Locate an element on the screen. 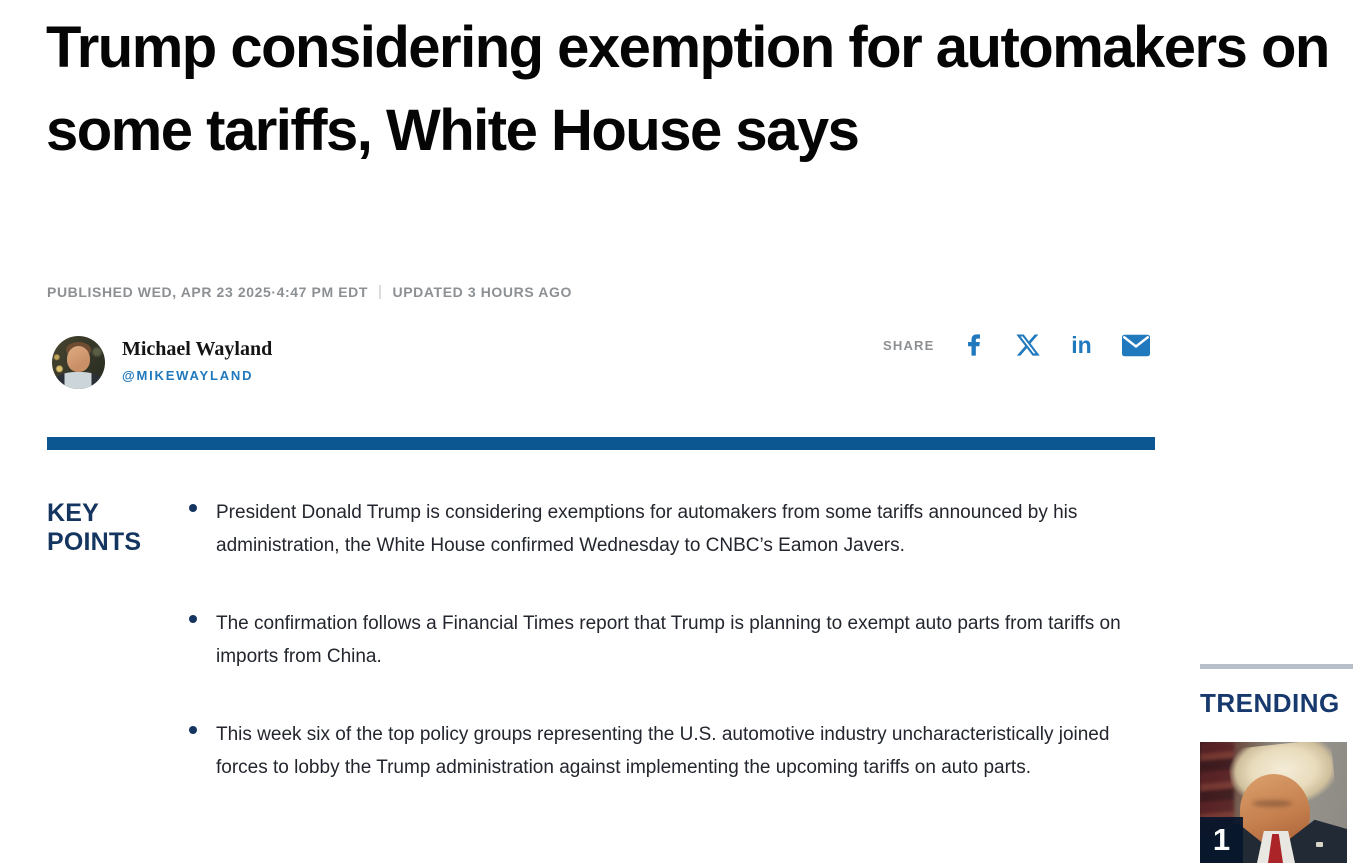 The width and height of the screenshot is (1353, 867). linkedin-icon: in is located at coordinates (1081, 344).